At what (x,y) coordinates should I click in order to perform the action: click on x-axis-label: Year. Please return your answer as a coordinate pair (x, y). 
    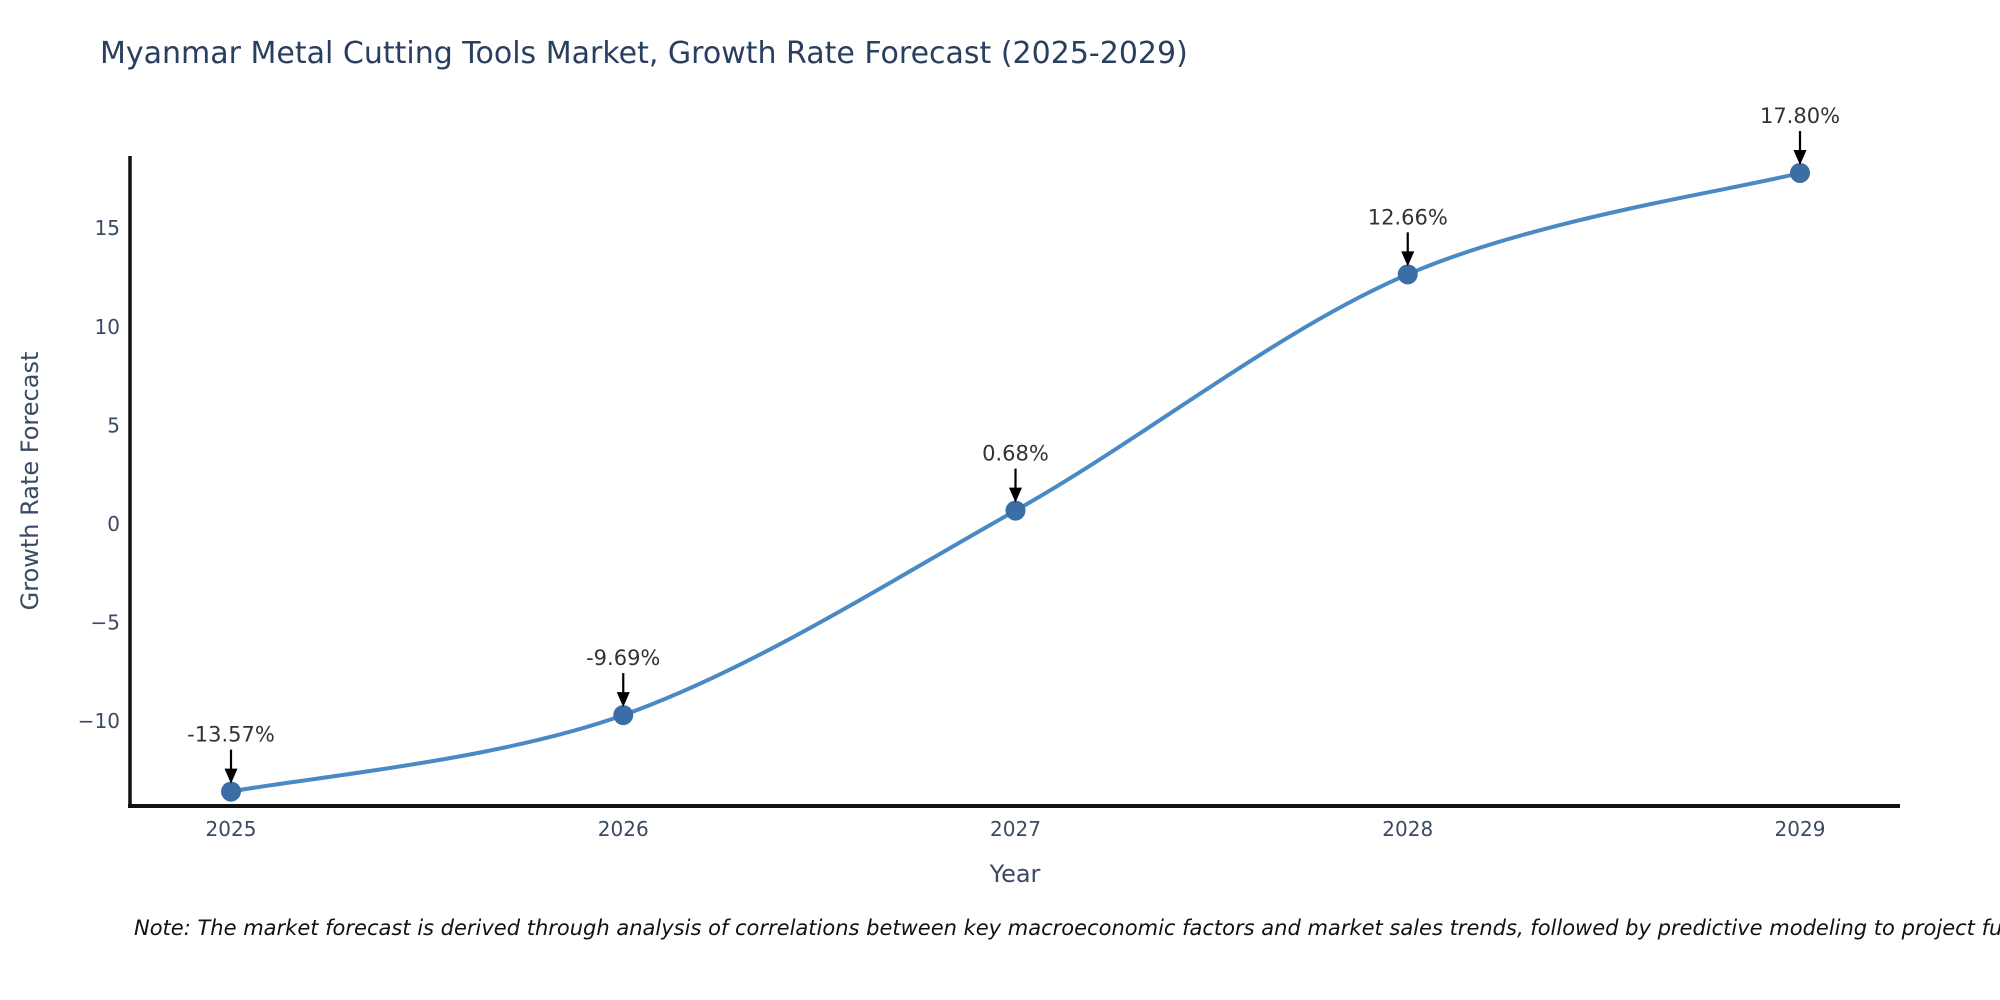
    Looking at the image, I should click on (1015, 874).